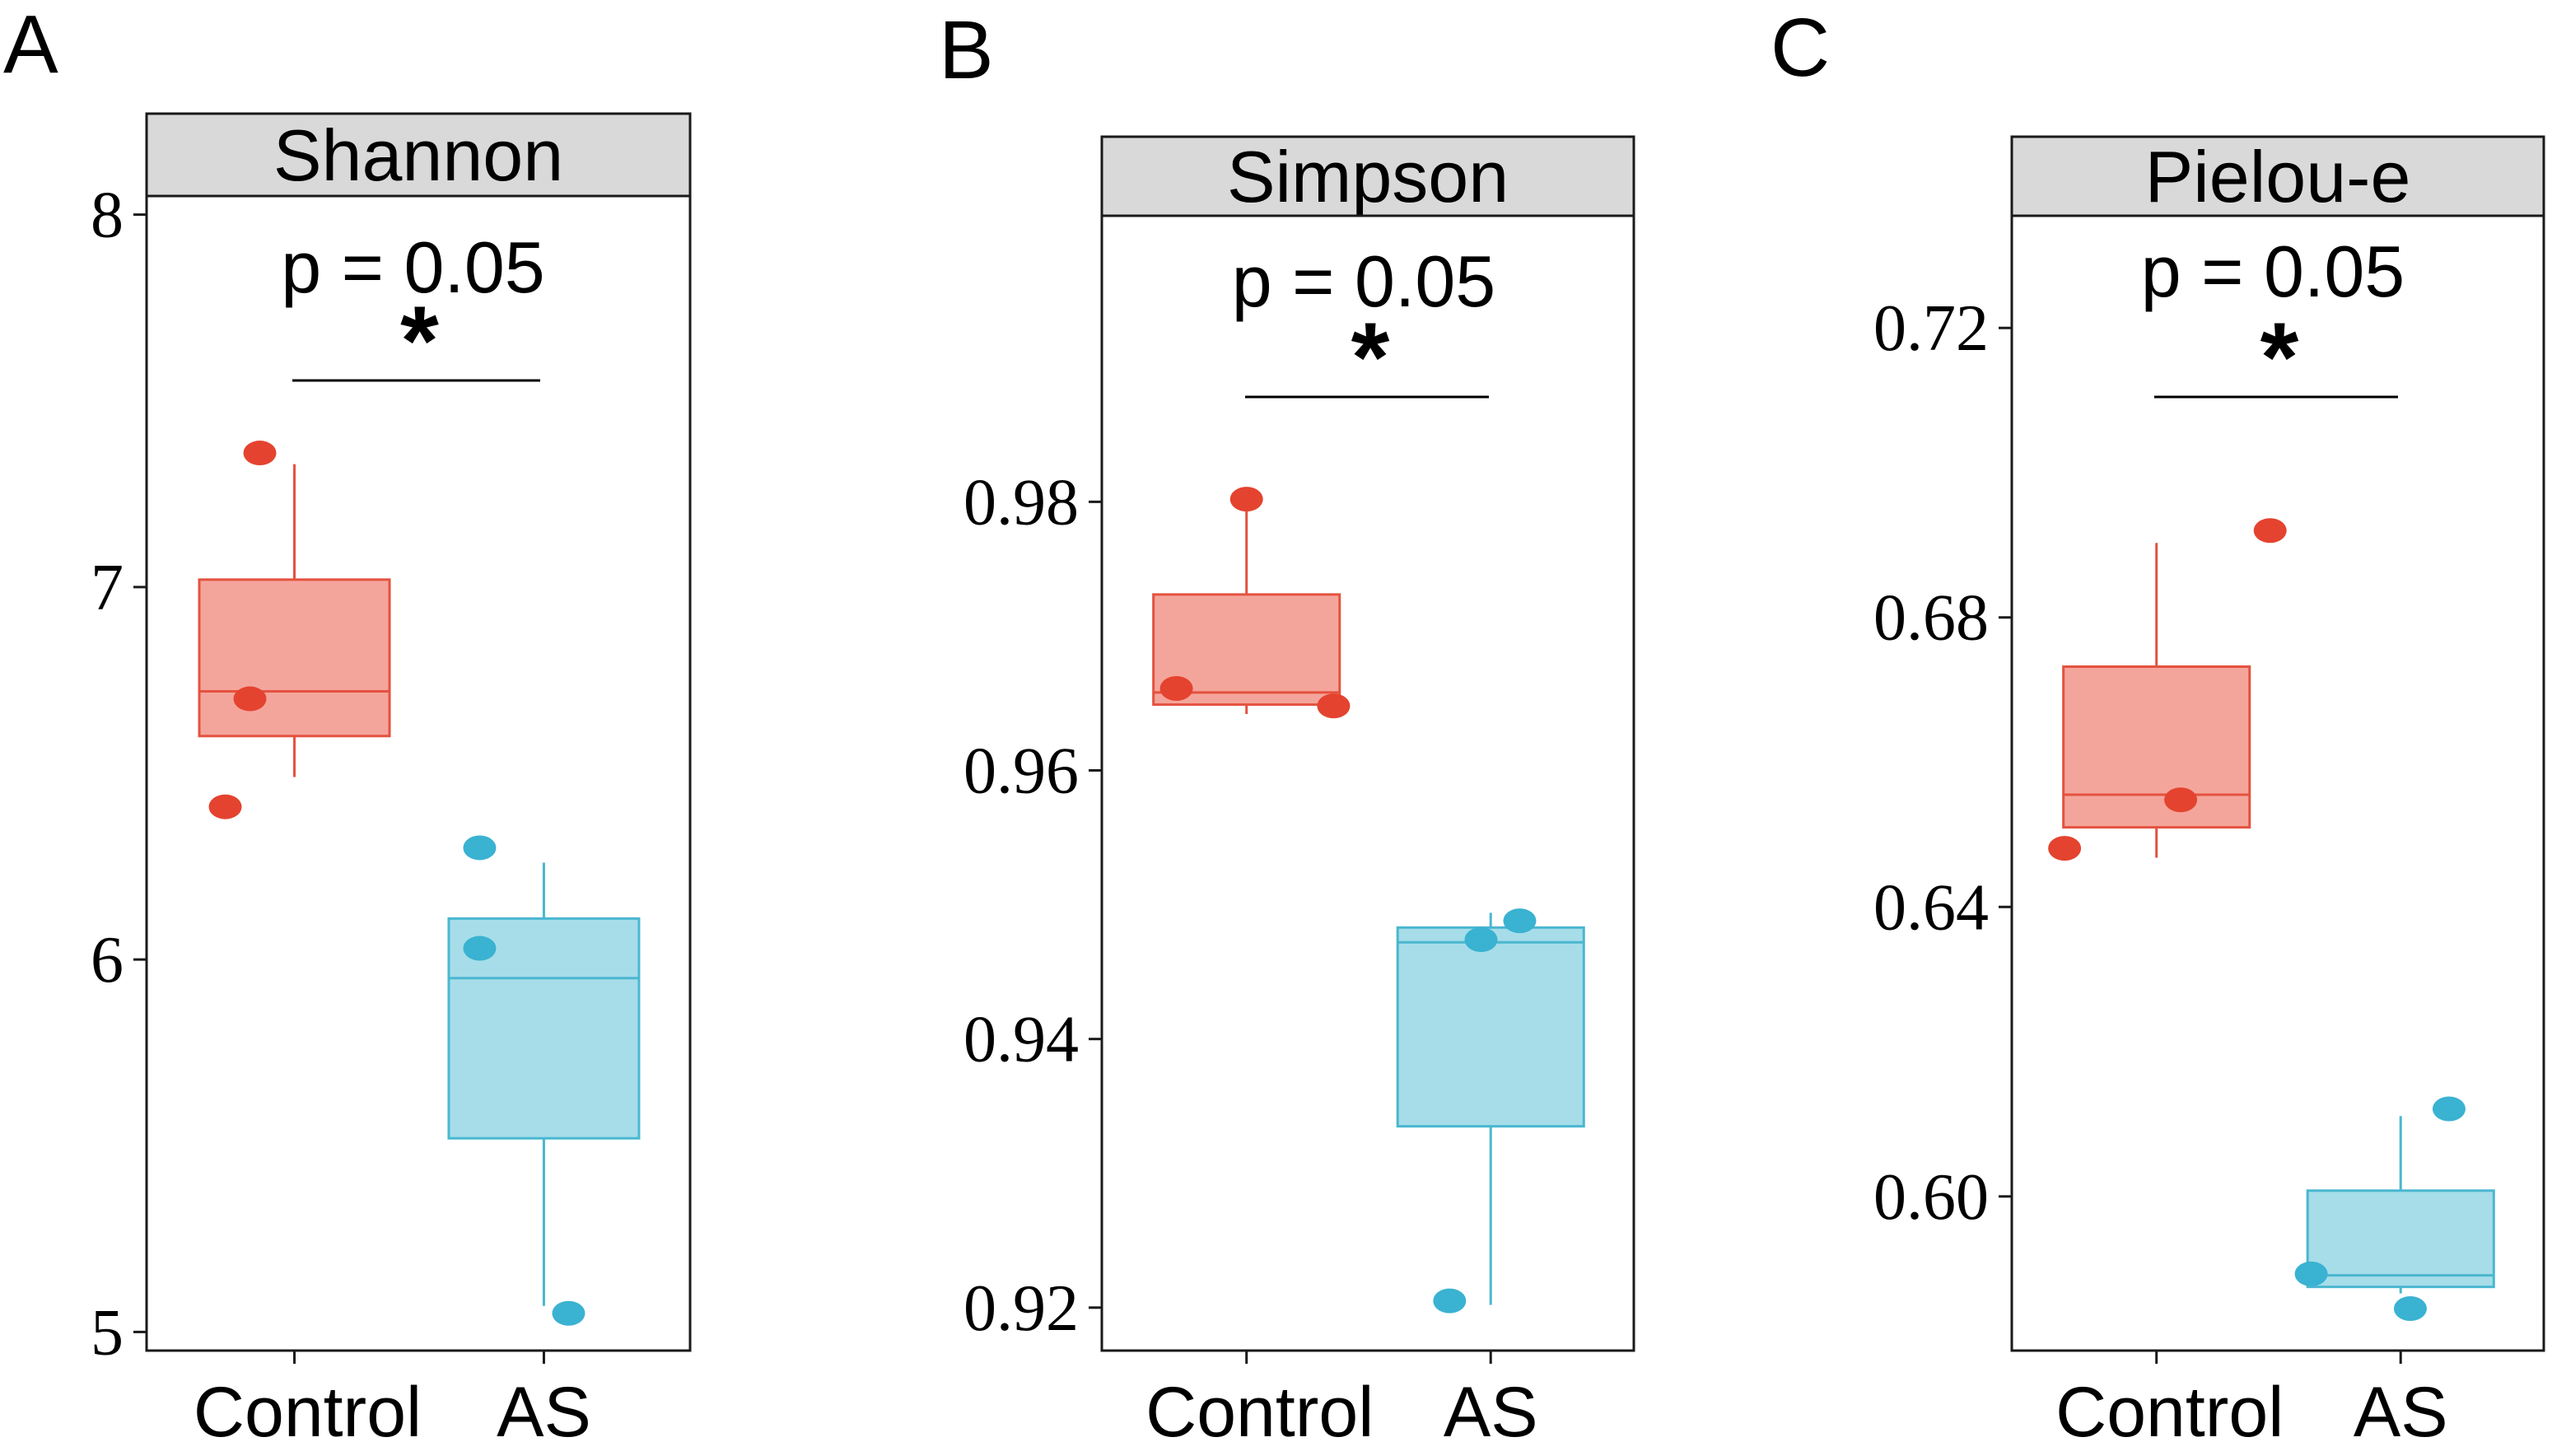 The image size is (2552, 1456). What do you see at coordinates (107, 588) in the screenshot?
I see `y-tick-label: 7` at bounding box center [107, 588].